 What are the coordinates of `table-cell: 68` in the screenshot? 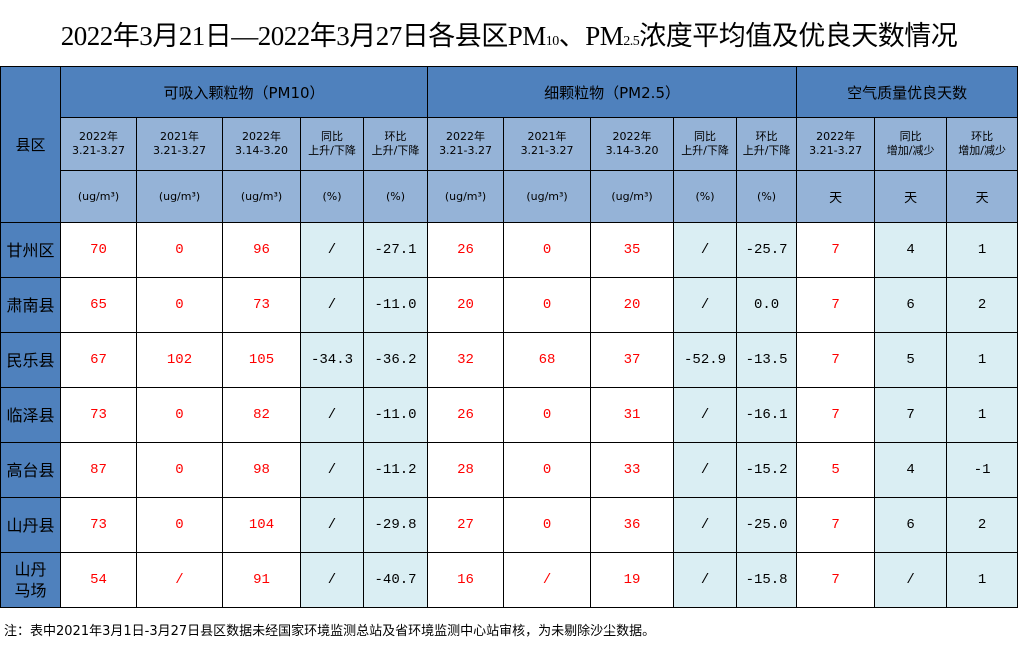 It's located at (547, 360).